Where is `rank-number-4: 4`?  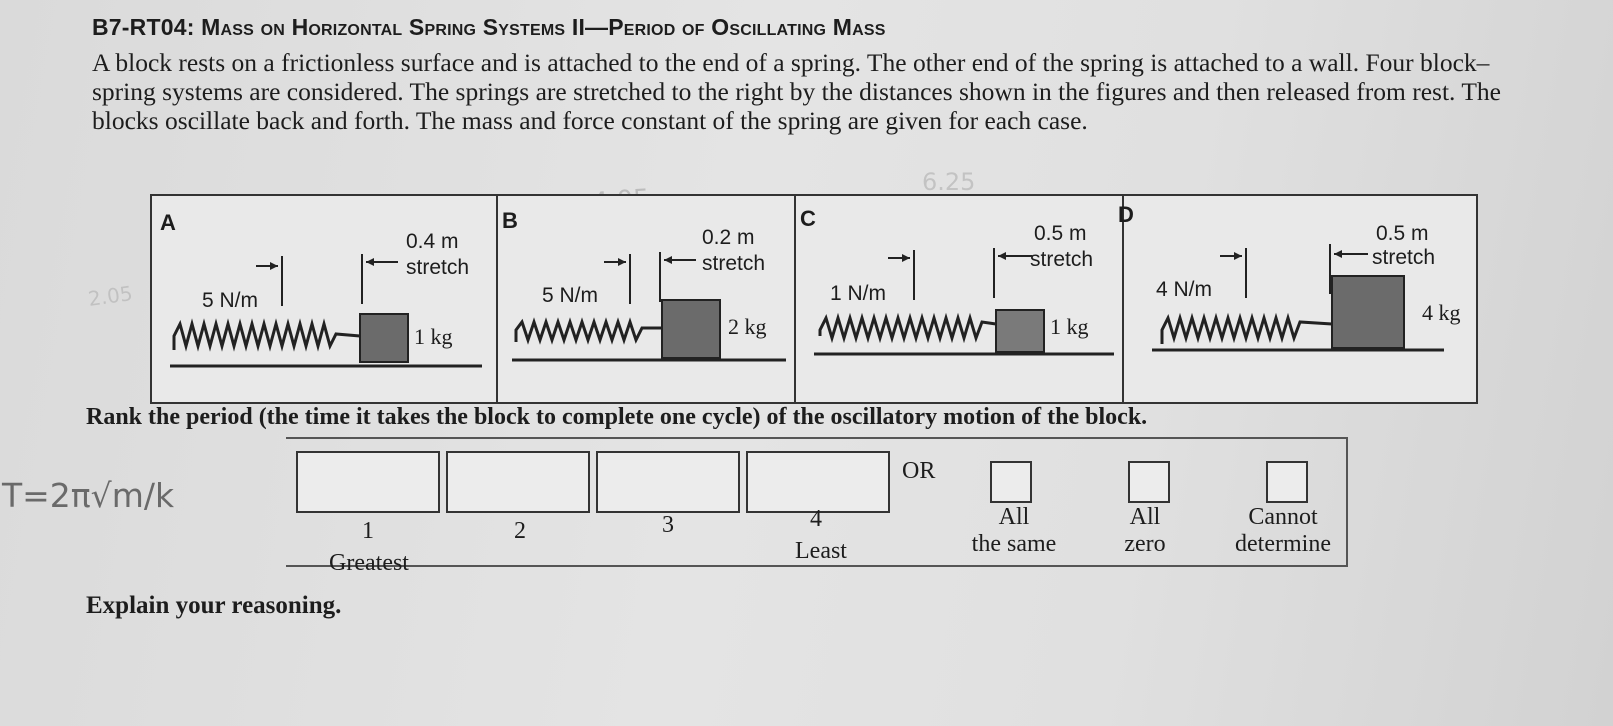 rank-number-4: 4 is located at coordinates (816, 519).